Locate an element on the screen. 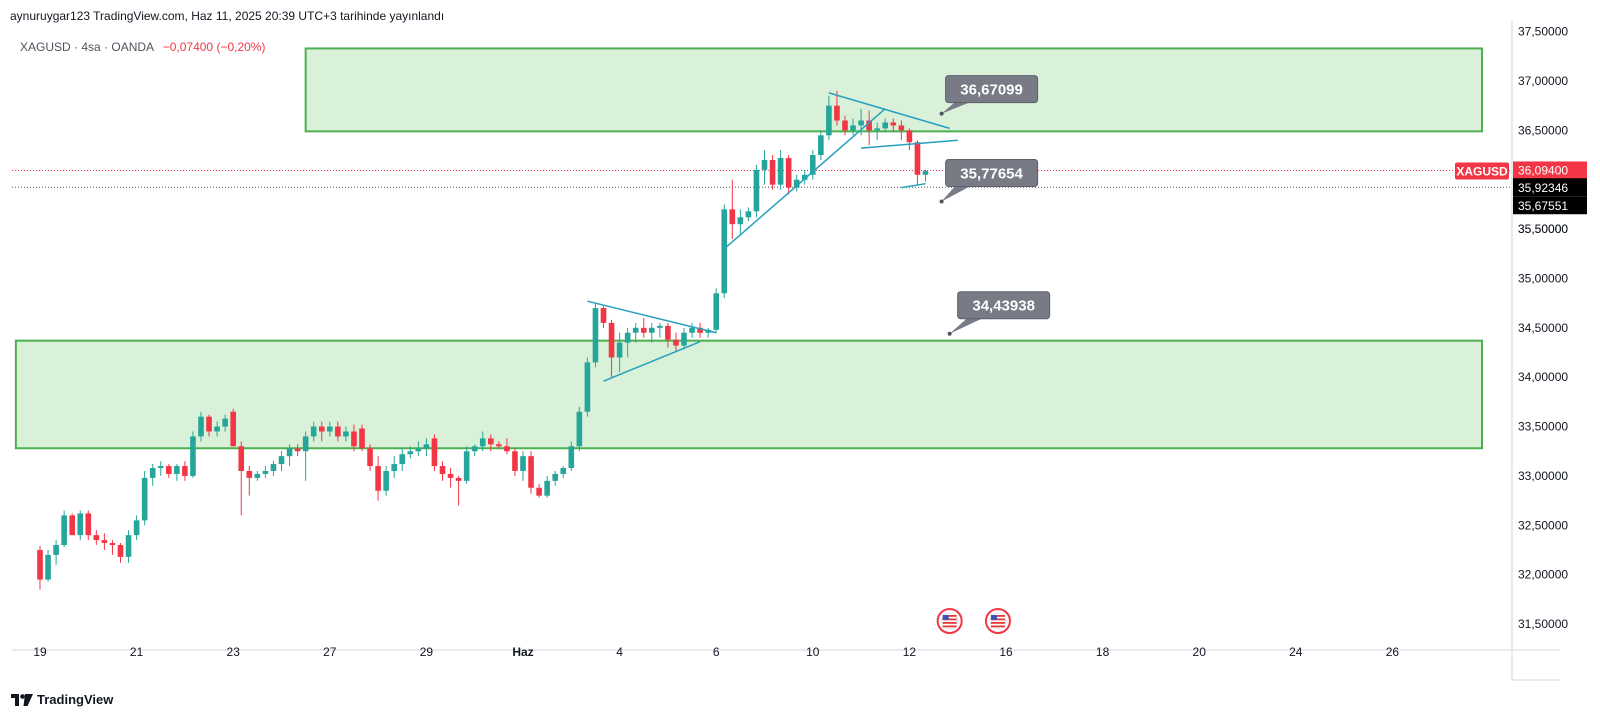 This screenshot has height=718, width=1600. symbol-info: XAGUSD · 4sa · OANDA −0,07400 (−0,20%) is located at coordinates (142, 47).